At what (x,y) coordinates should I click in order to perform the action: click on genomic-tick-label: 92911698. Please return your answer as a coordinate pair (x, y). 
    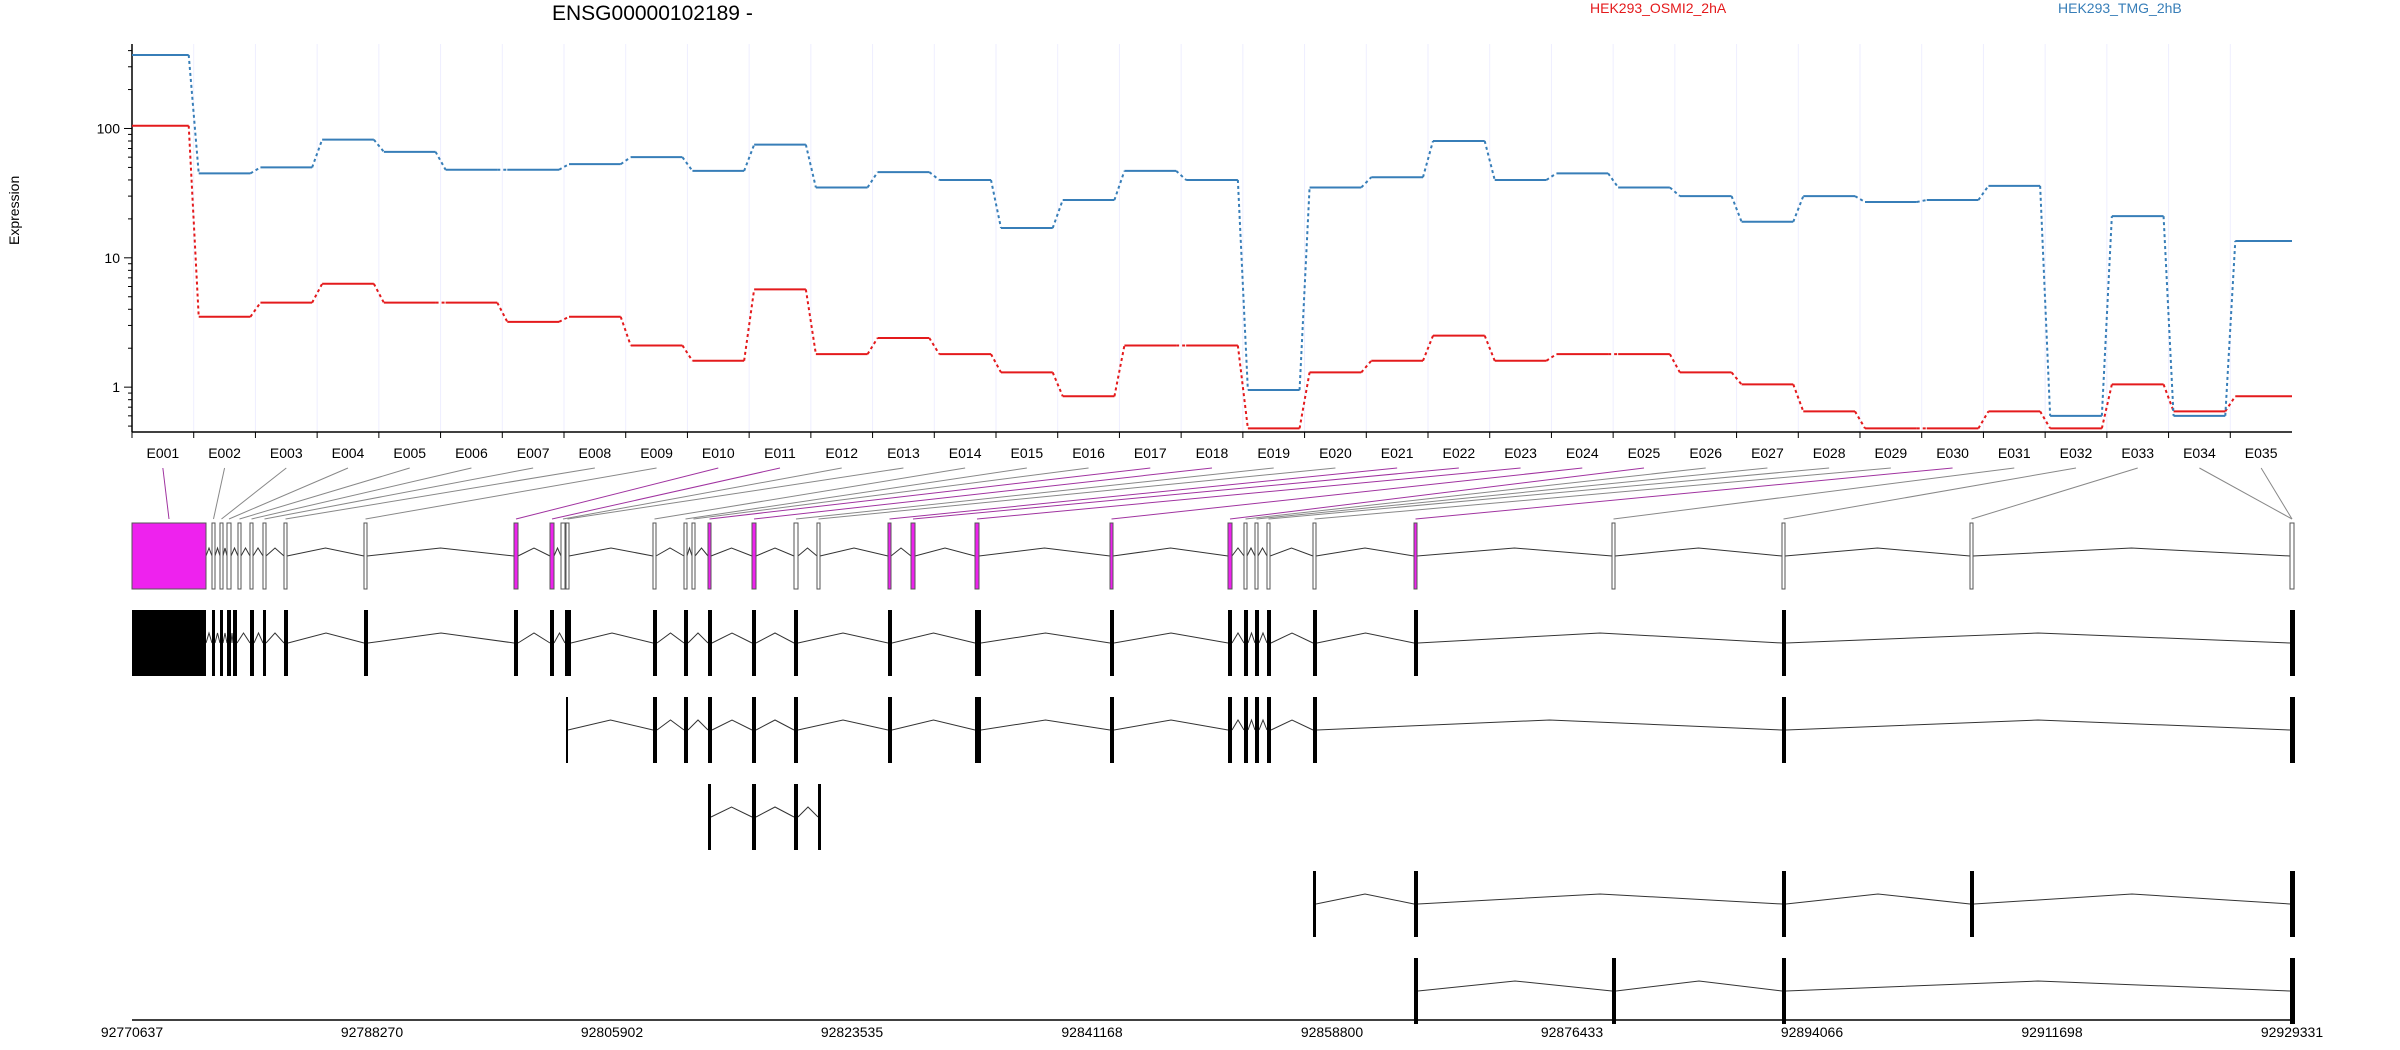
    Looking at the image, I should click on (2051, 1032).